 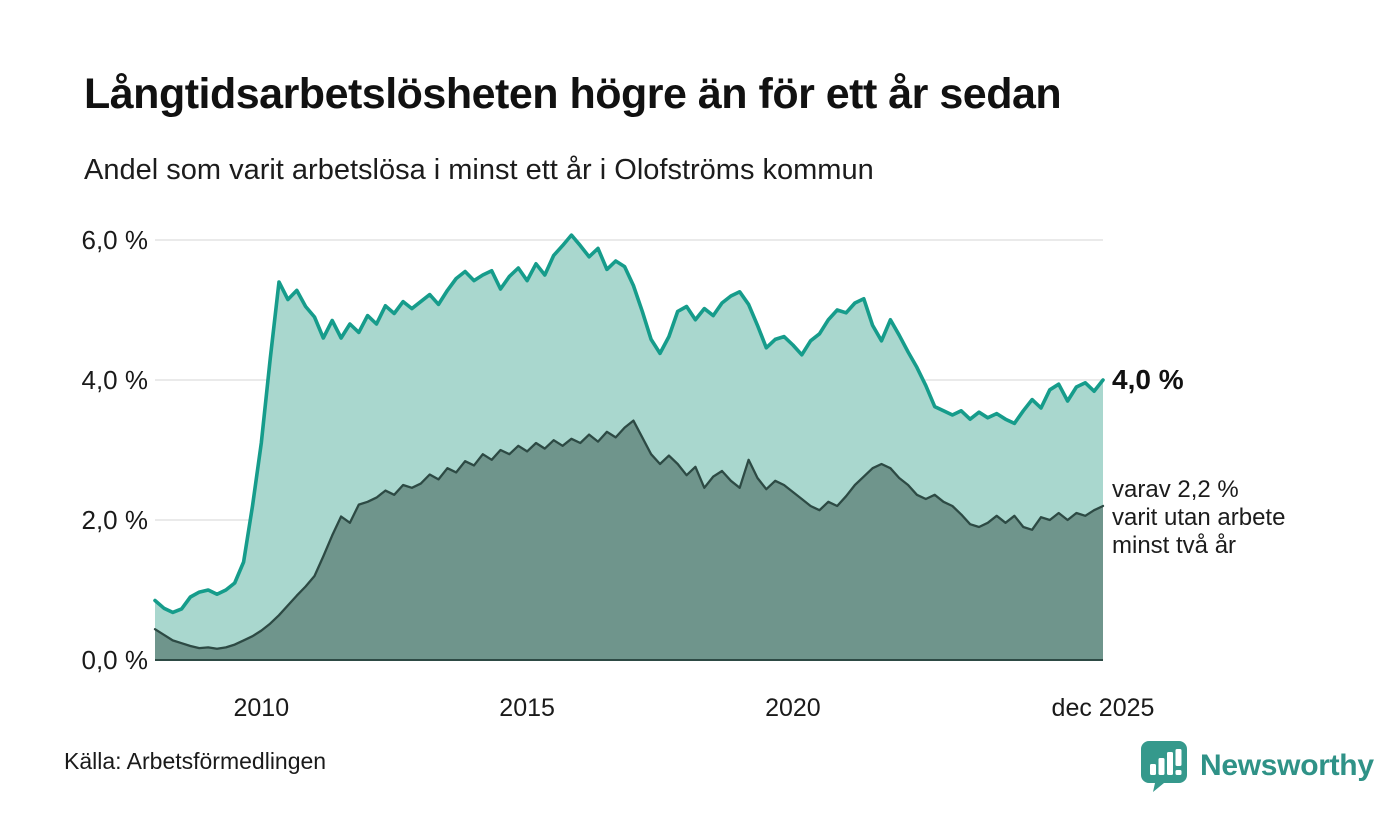 I want to click on source-credit: Källa: Arbetsförmedlingen, so click(x=195, y=761).